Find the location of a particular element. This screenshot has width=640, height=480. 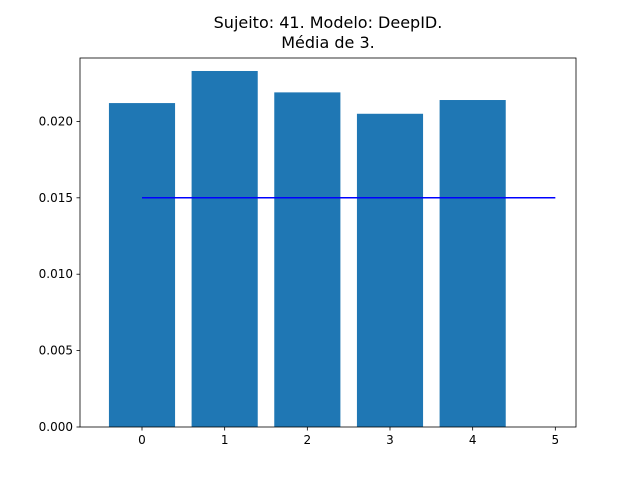

x-tick-label-5: 5 is located at coordinates (556, 440).